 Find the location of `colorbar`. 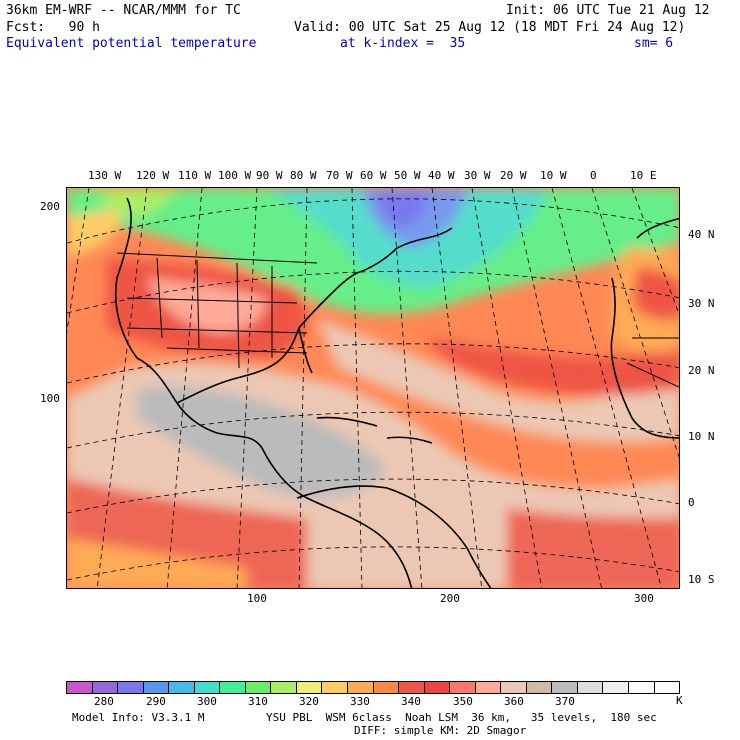

colorbar is located at coordinates (373, 687).